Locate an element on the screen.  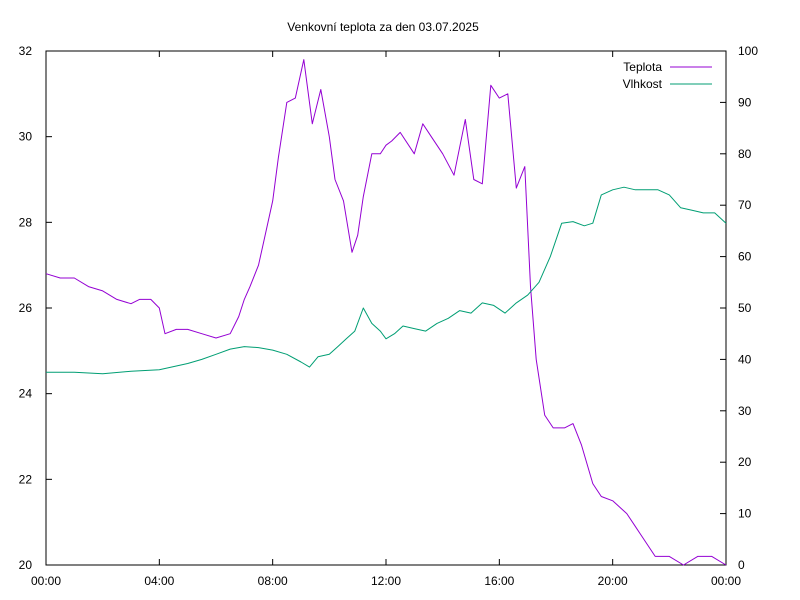
x-tick-label: 08:00 is located at coordinates (273, 581).